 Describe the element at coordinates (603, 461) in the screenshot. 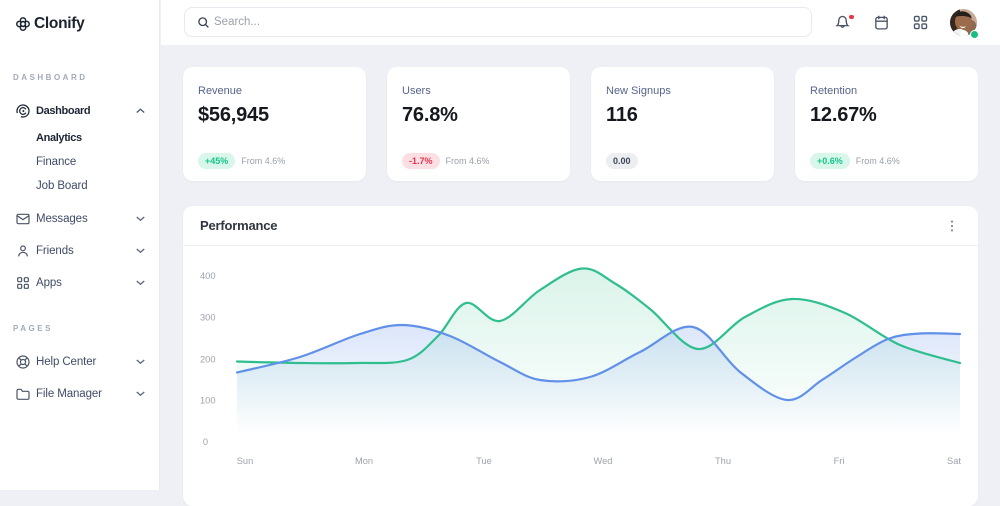

I see `svg-text: Wed` at that location.